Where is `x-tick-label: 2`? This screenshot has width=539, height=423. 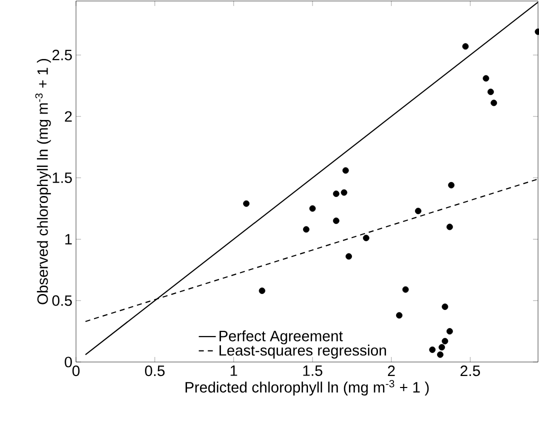
x-tick-label: 2 is located at coordinates (391, 371).